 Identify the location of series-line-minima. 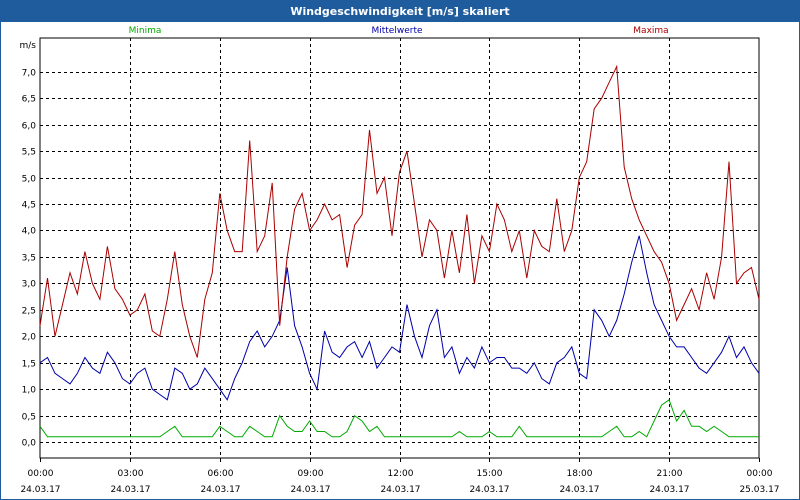
(399, 418).